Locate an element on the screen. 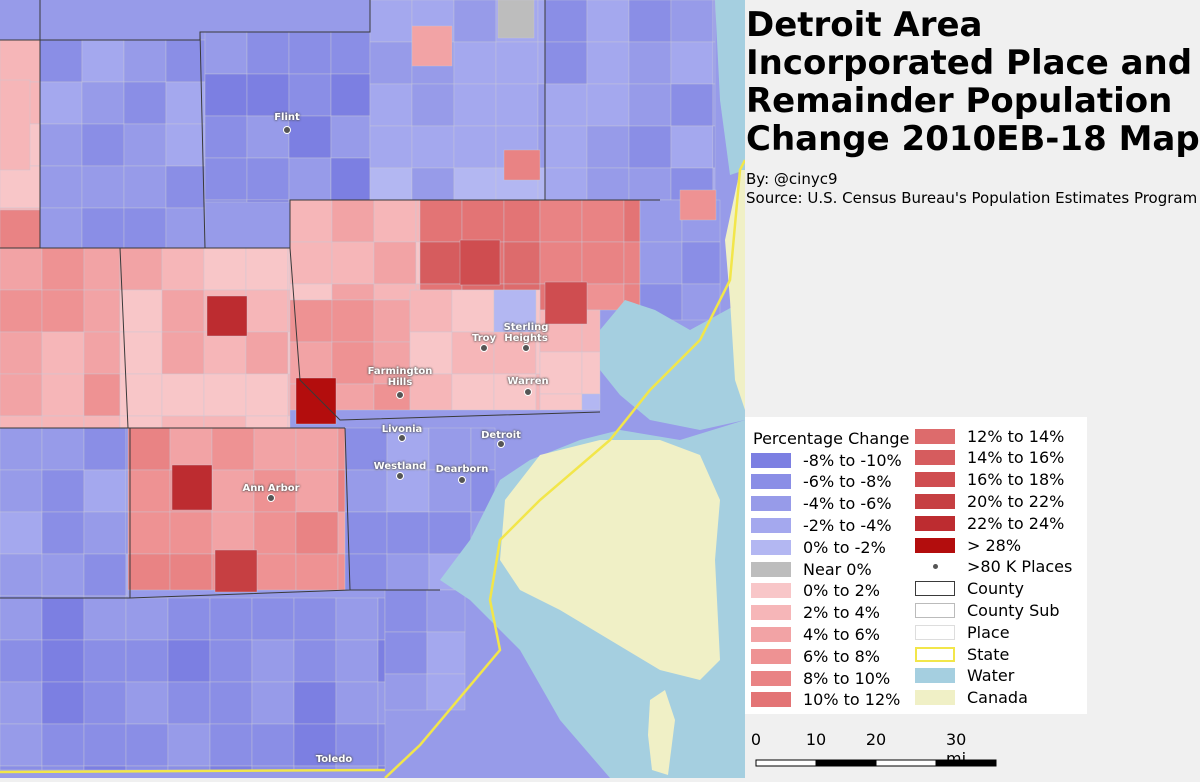 The width and height of the screenshot is (1200, 782). scale-tick-label: 0 is located at coordinates (756, 739).